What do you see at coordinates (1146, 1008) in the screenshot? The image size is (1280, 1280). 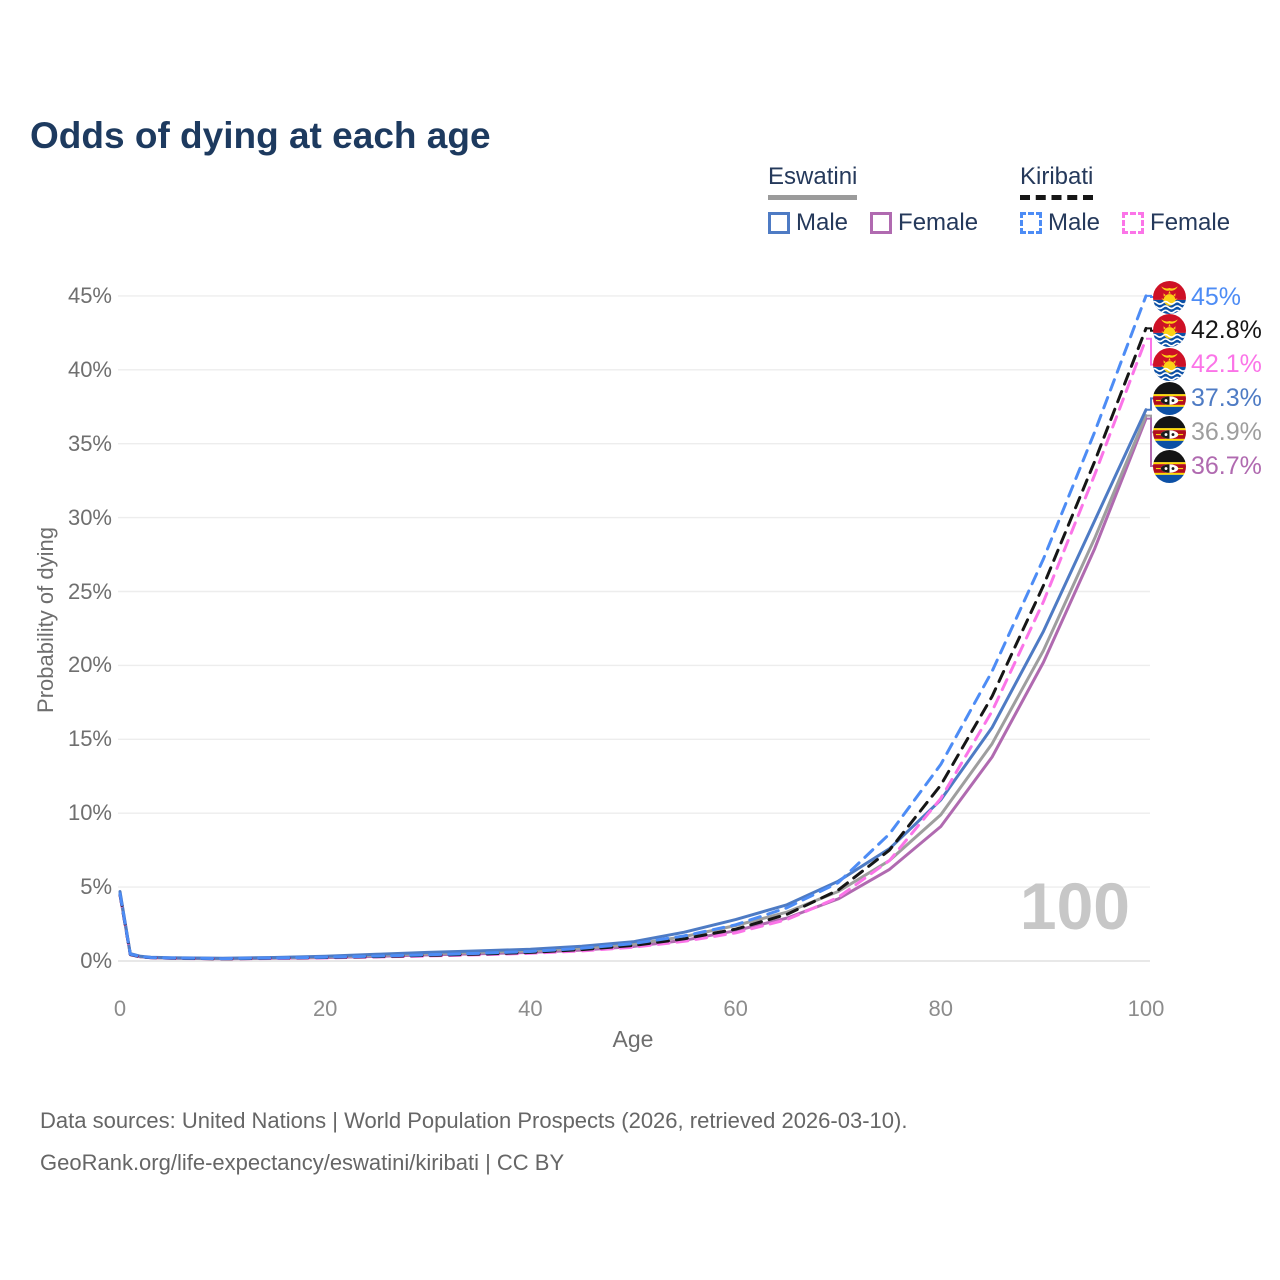 I see `x-tick-label-100: 100` at bounding box center [1146, 1008].